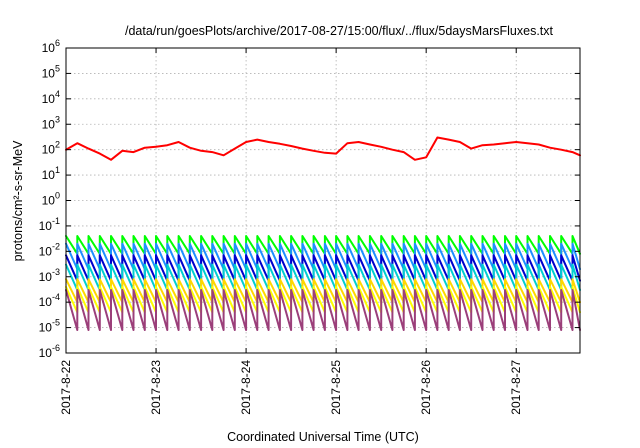 The image size is (640, 448). Describe the element at coordinates (49, 300) in the screenshot. I see `y-tick-label: 10⁻⁴` at that location.